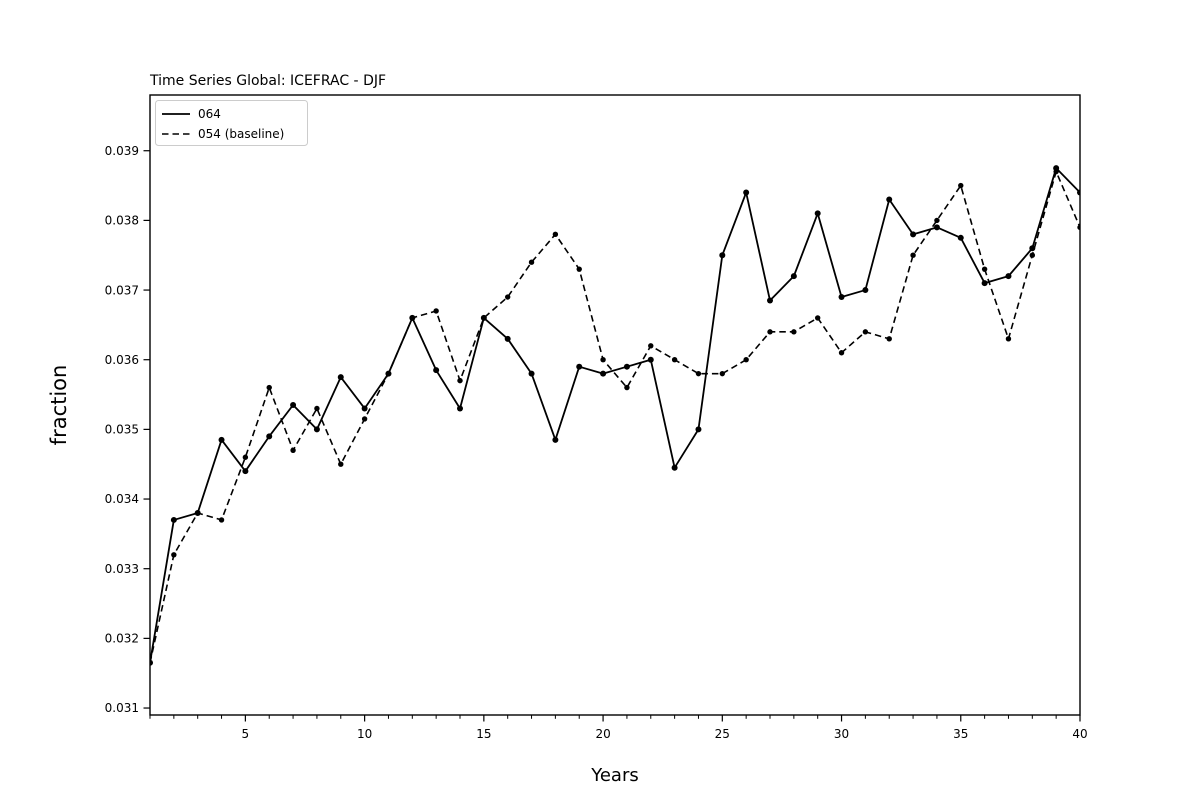 The width and height of the screenshot is (1200, 800). I want to click on y-axis-label: fraction, so click(59, 405).